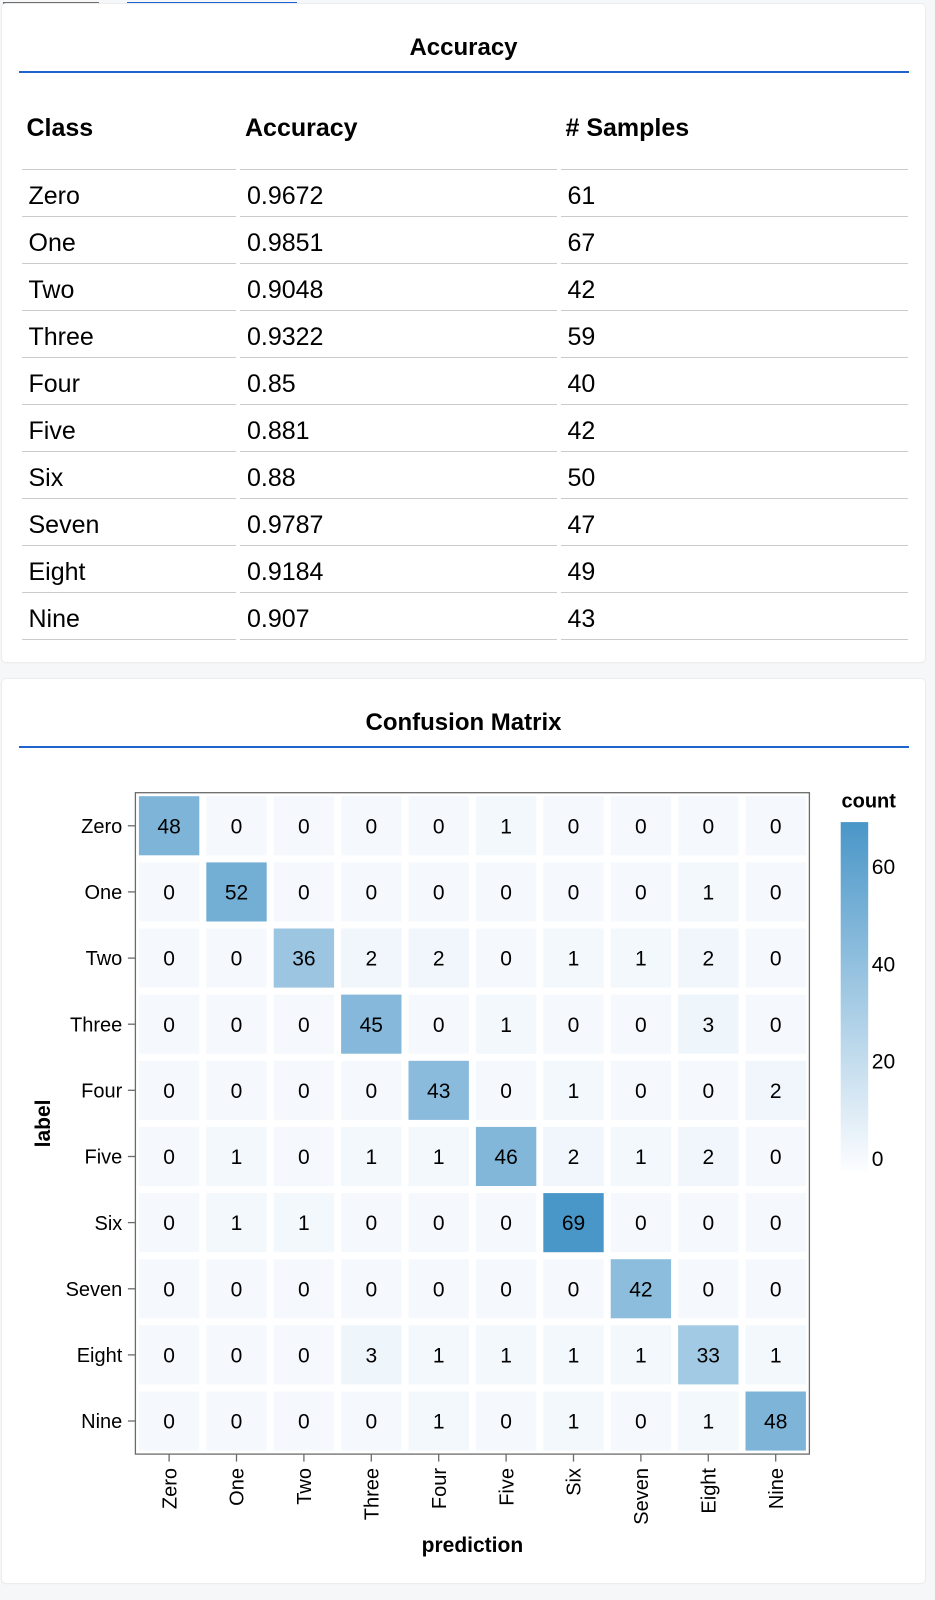 The height and width of the screenshot is (1600, 935). What do you see at coordinates (869, 802) in the screenshot?
I see `svg-text: count` at bounding box center [869, 802].